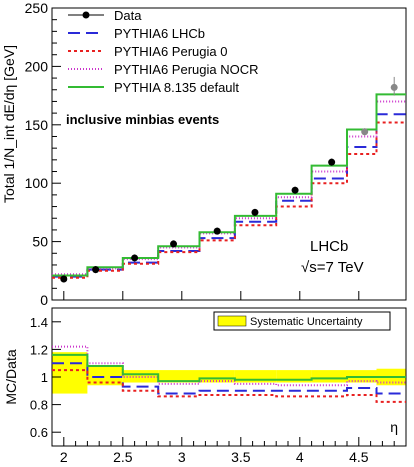 The height and width of the screenshot is (467, 414). I want to click on y-tick-label: 250, so click(37, 8).